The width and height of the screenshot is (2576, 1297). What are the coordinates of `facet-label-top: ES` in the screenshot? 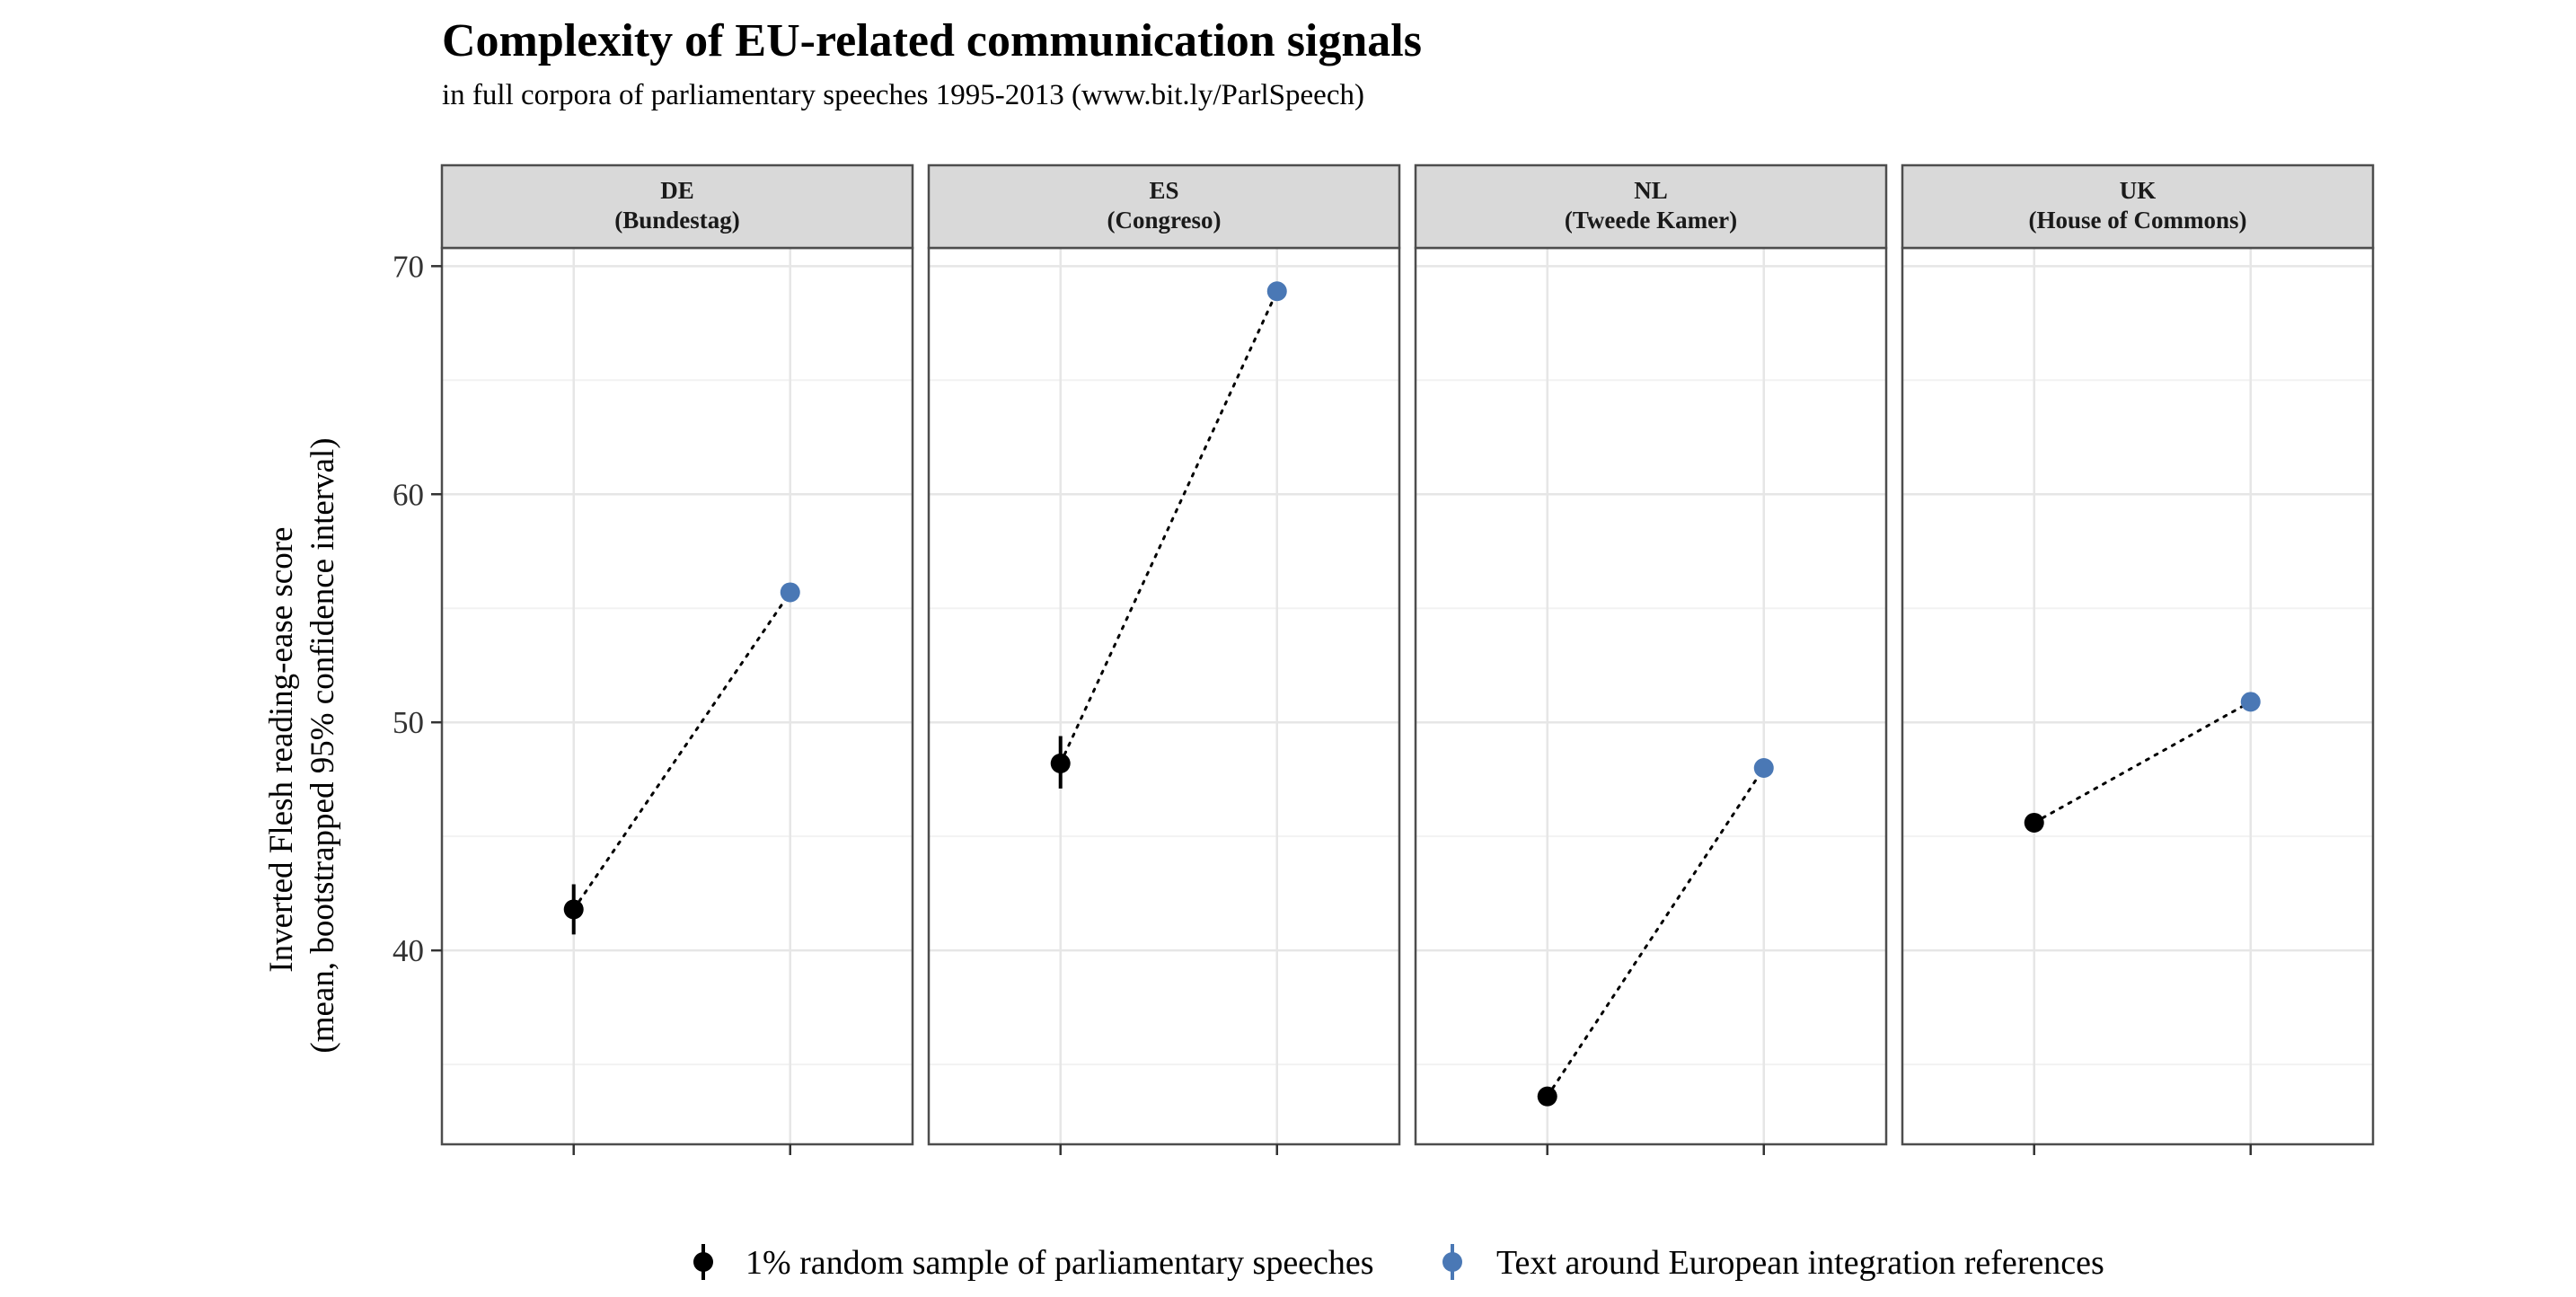 It's located at (1163, 190).